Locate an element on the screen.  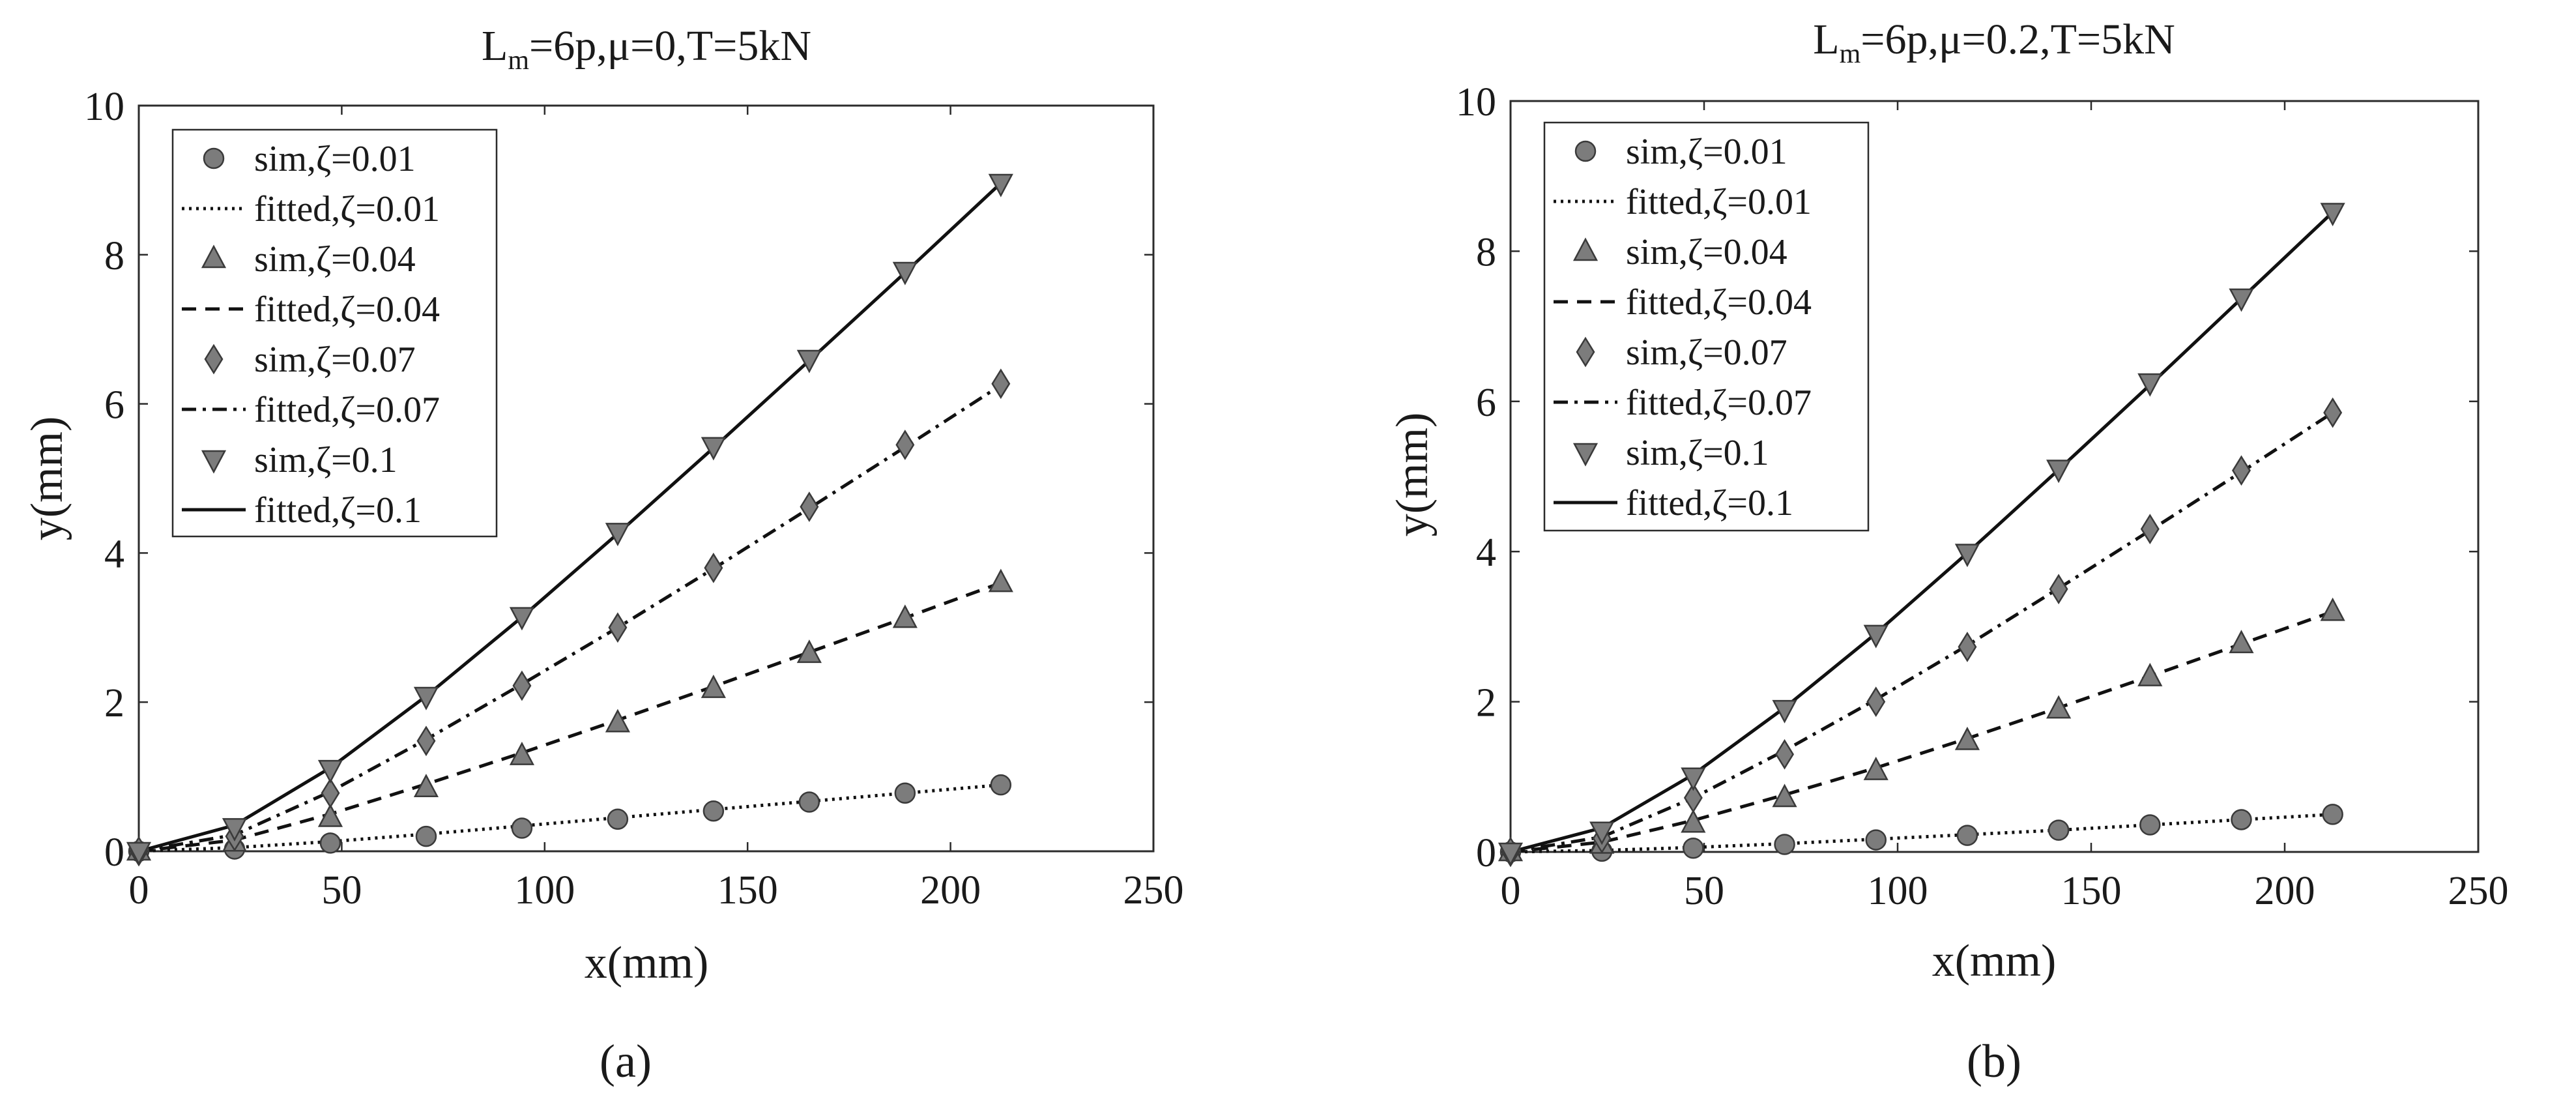
legend-label: fitted,ζ=0.1 is located at coordinates (338, 510).